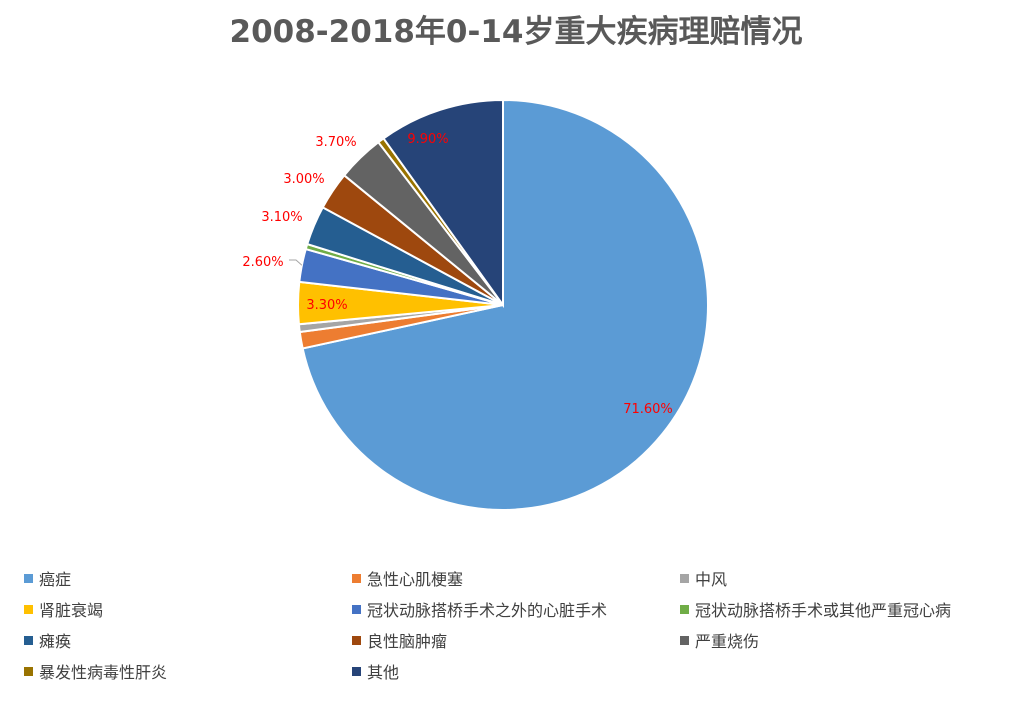  What do you see at coordinates (648, 409) in the screenshot?
I see `data-label-0: 71.60%` at bounding box center [648, 409].